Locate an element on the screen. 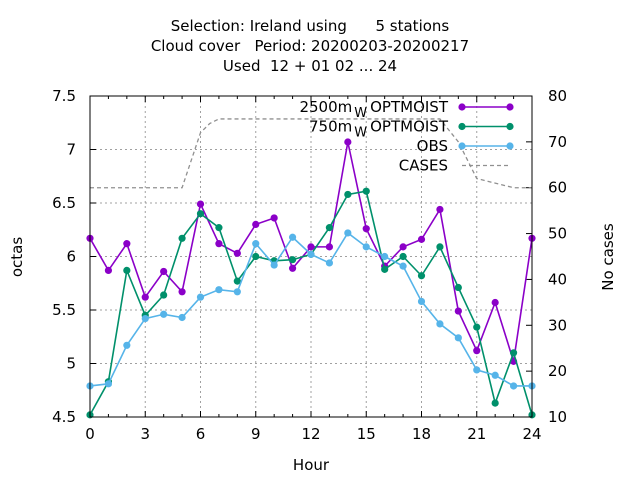  x-tick-label: 0 is located at coordinates (90, 434).